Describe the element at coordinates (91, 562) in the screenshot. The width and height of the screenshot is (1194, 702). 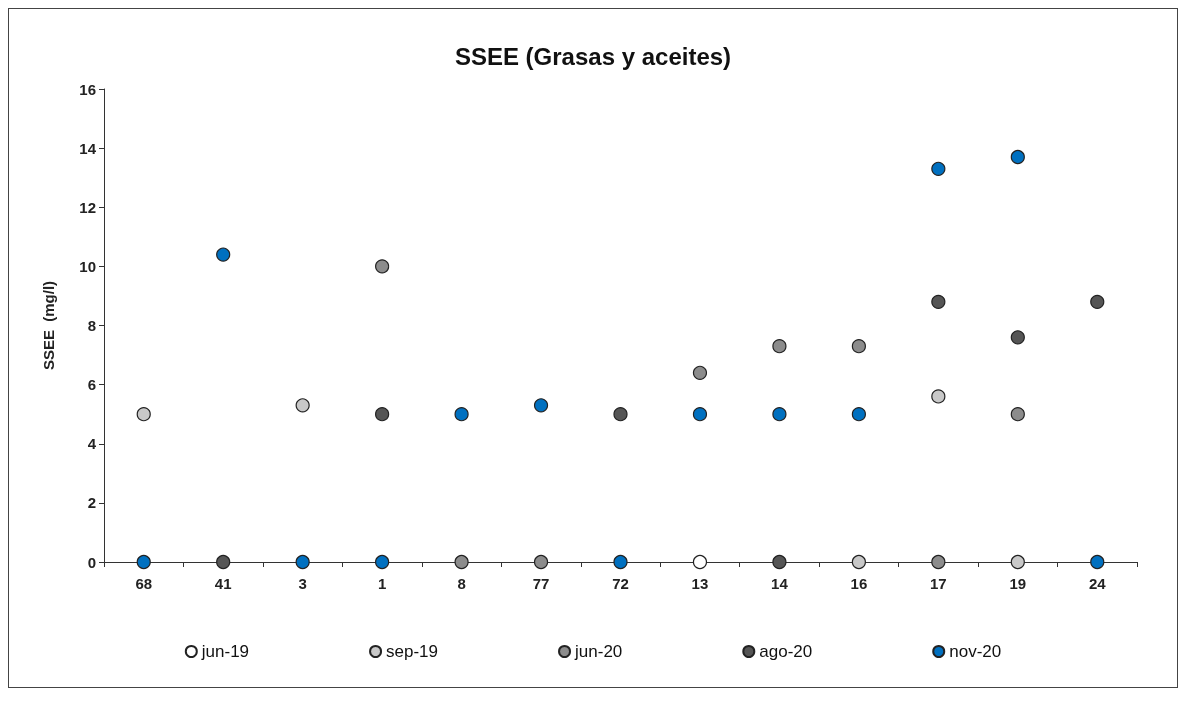
I see `y-tick-label: 0` at that location.